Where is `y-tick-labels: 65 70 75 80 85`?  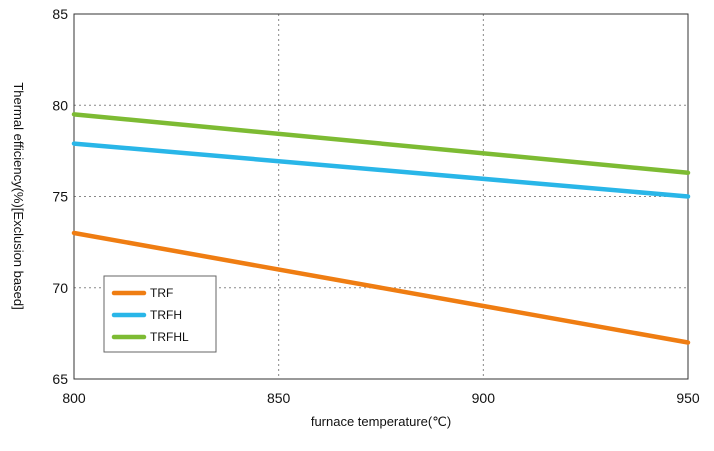 y-tick-labels: 65 70 75 80 85 is located at coordinates (60, 196).